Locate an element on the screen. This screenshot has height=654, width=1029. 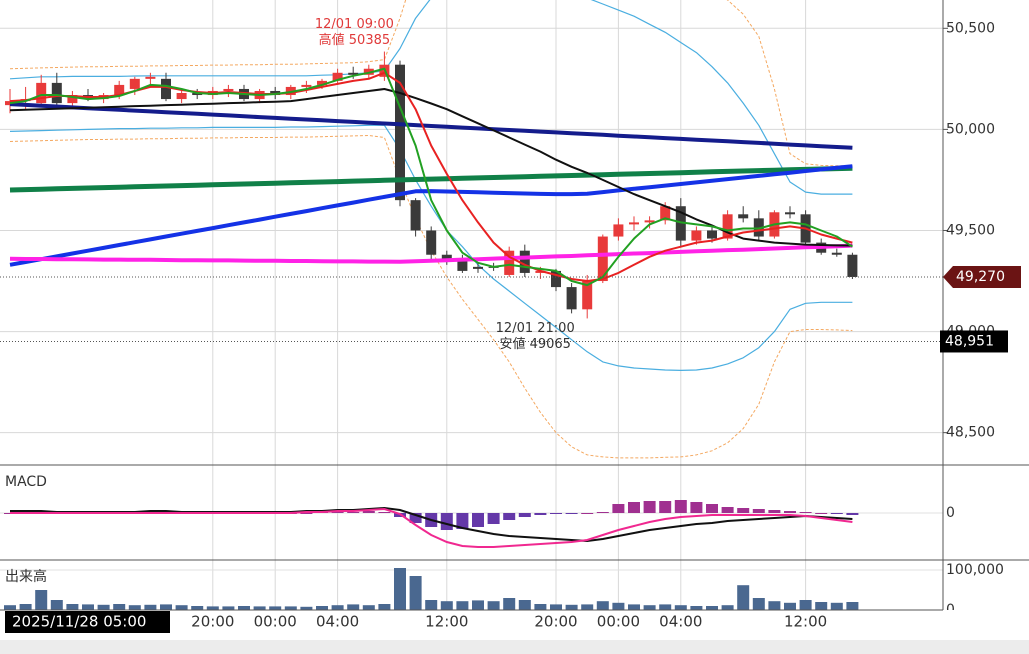
crosshair-time-box is located at coordinates (87, 622).